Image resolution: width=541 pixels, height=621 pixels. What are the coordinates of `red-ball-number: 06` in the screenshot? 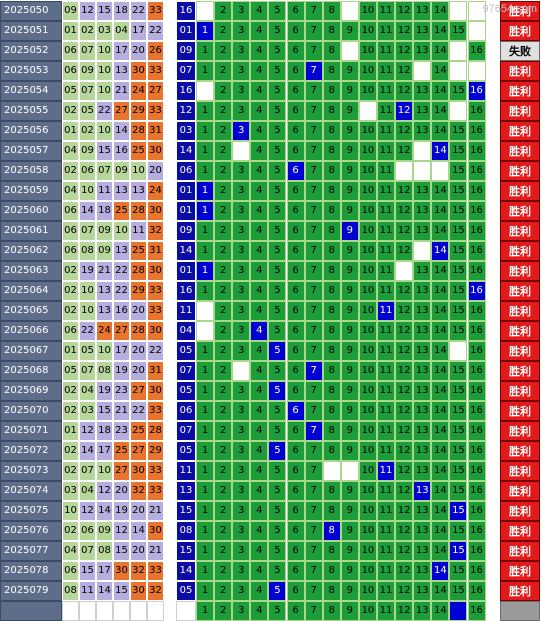 It's located at (87, 171).